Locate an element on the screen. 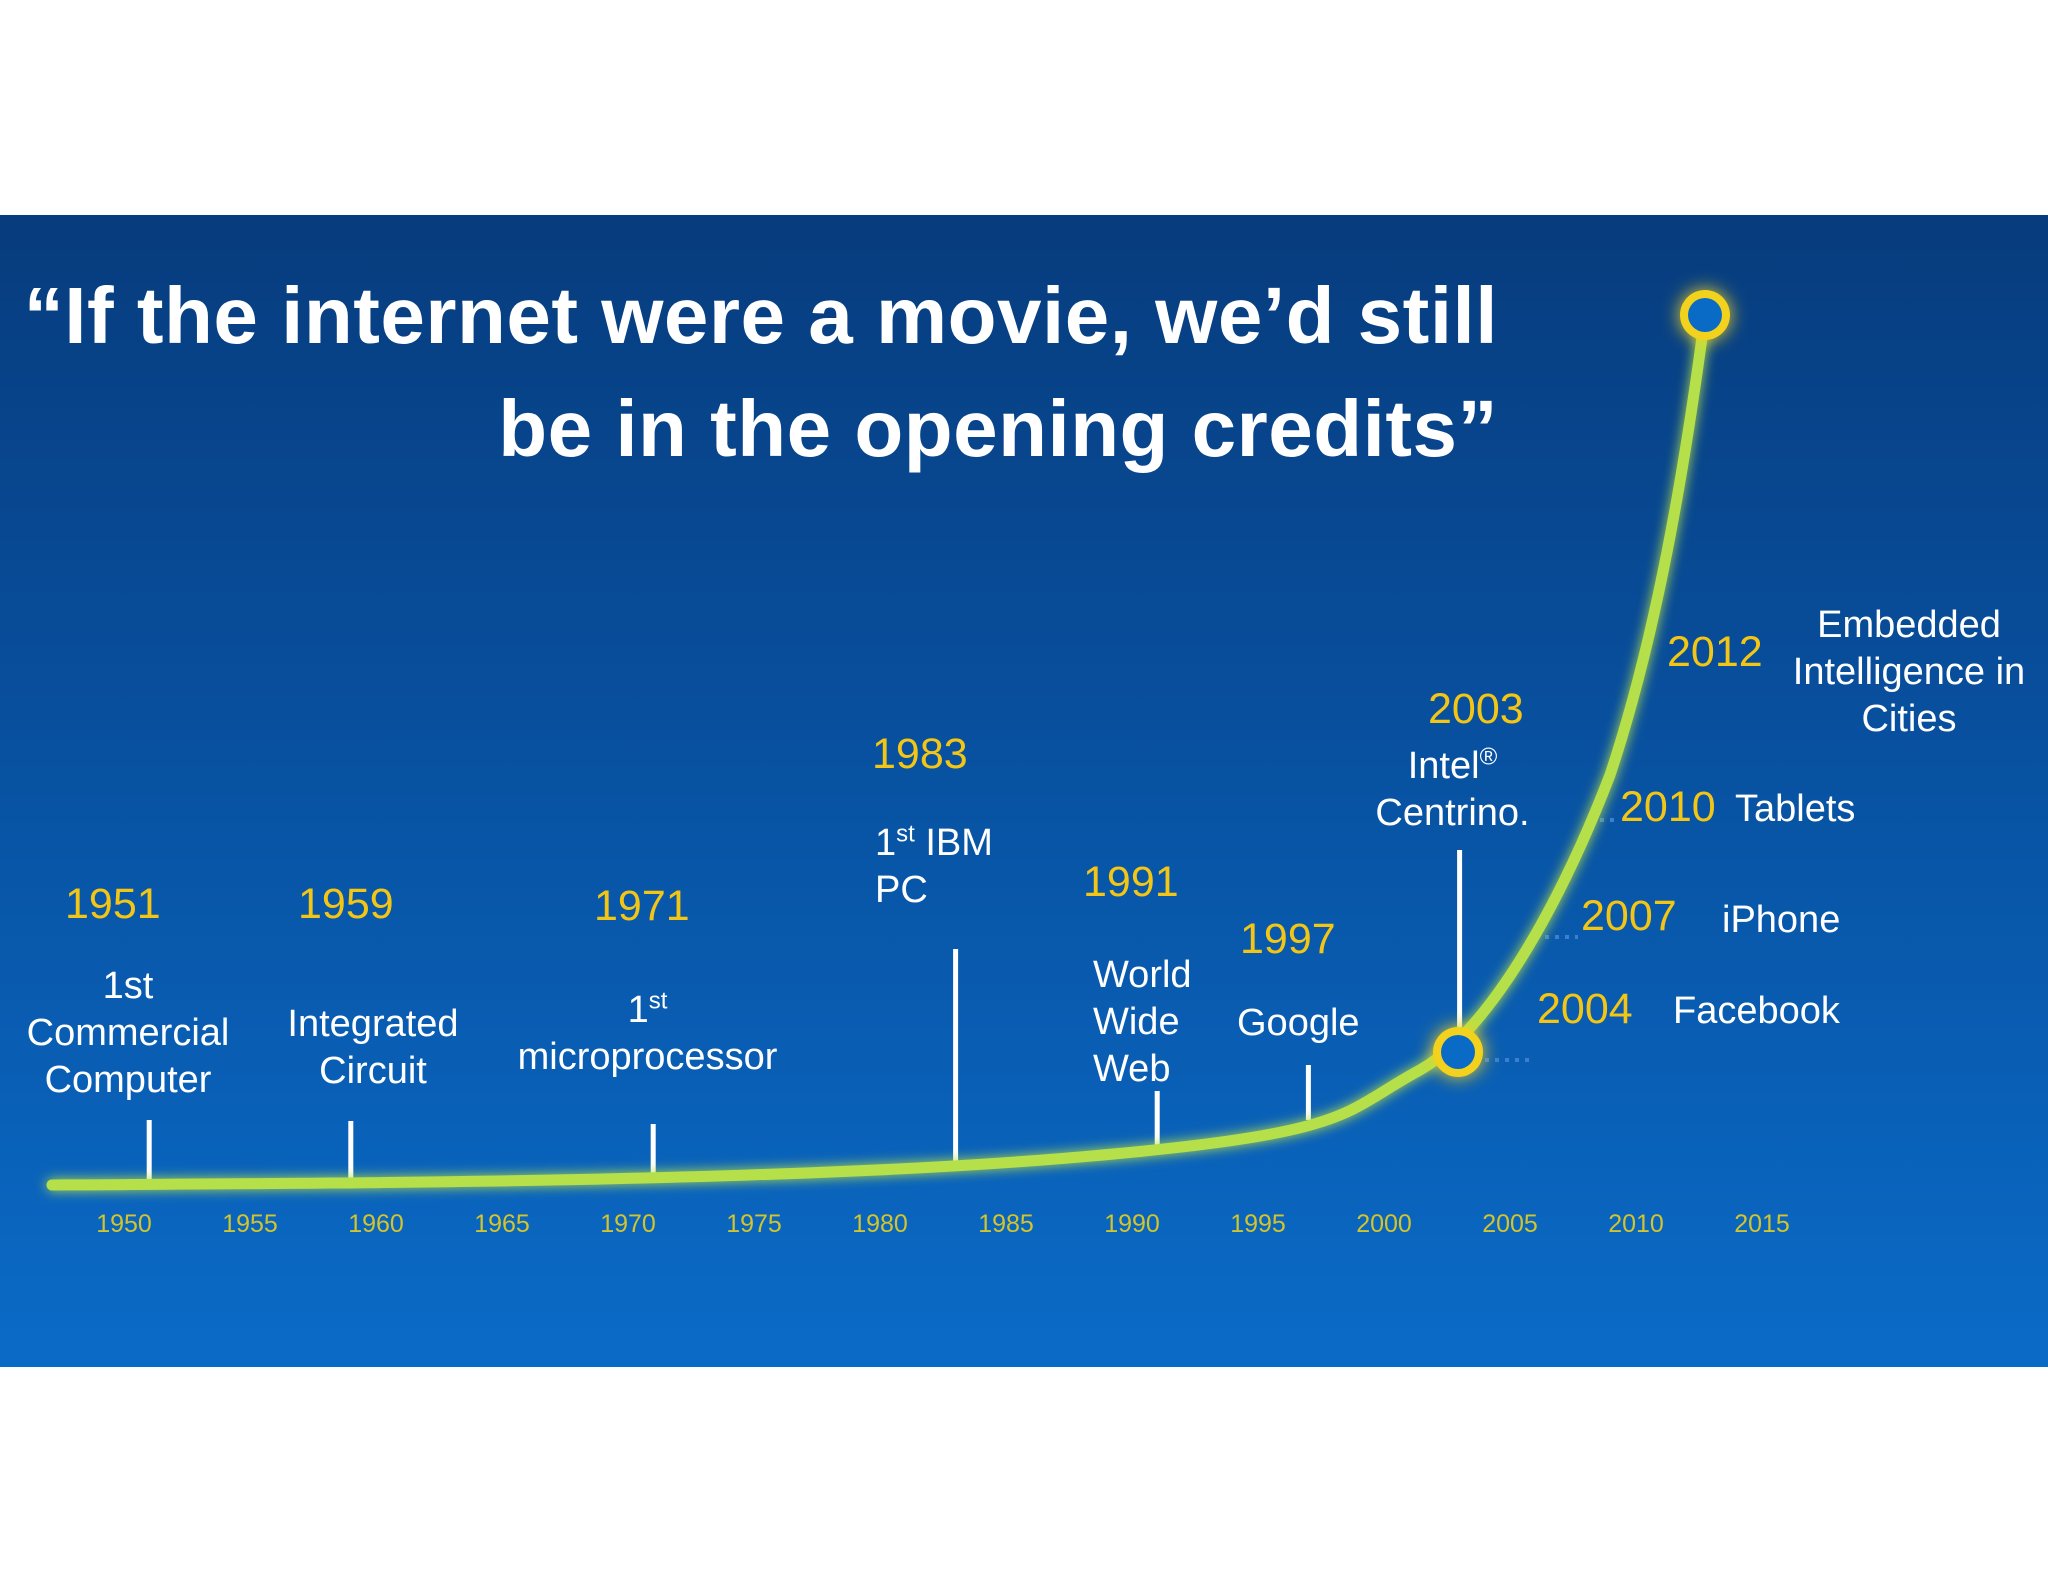 The width and height of the screenshot is (2048, 1582). label-rest: IBM is located at coordinates (953, 843).